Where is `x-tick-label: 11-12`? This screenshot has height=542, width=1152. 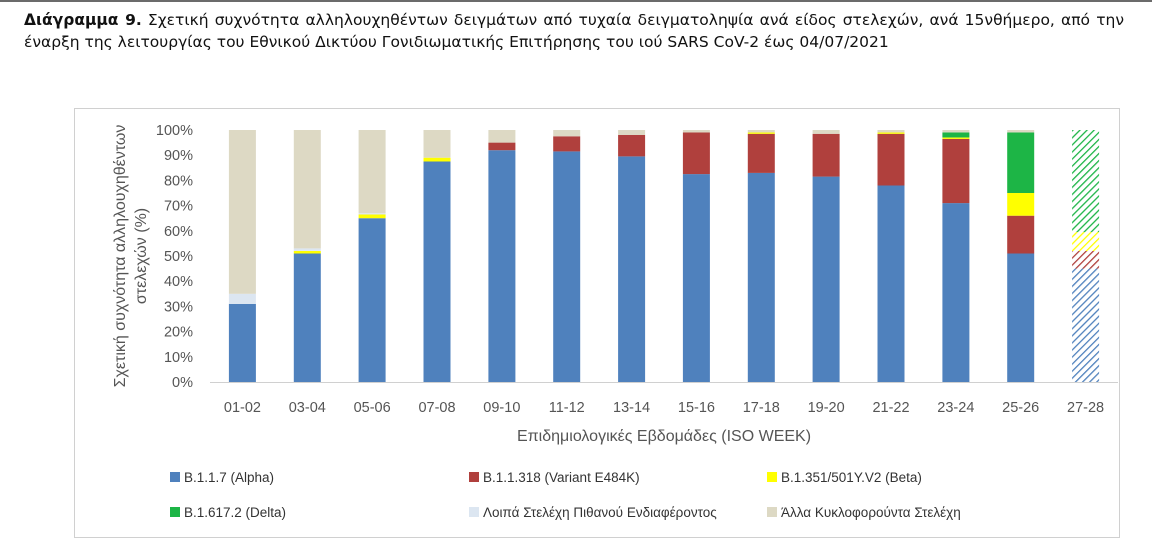 x-tick-label: 11-12 is located at coordinates (567, 408).